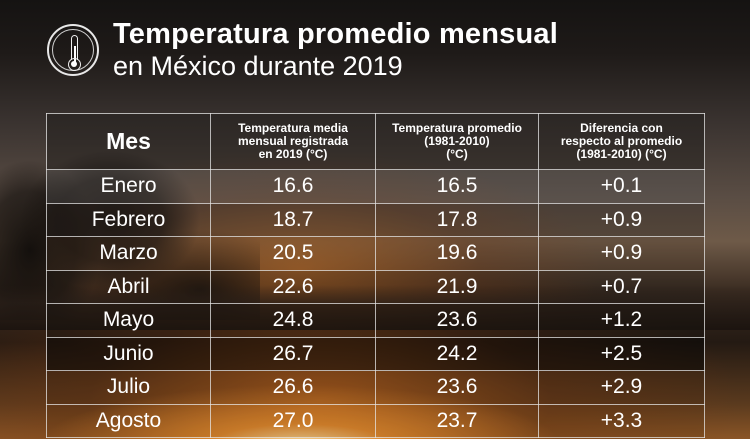 The image size is (750, 439). Describe the element at coordinates (293, 353) in the screenshot. I see `cell-temp-2019: 26.7` at that location.